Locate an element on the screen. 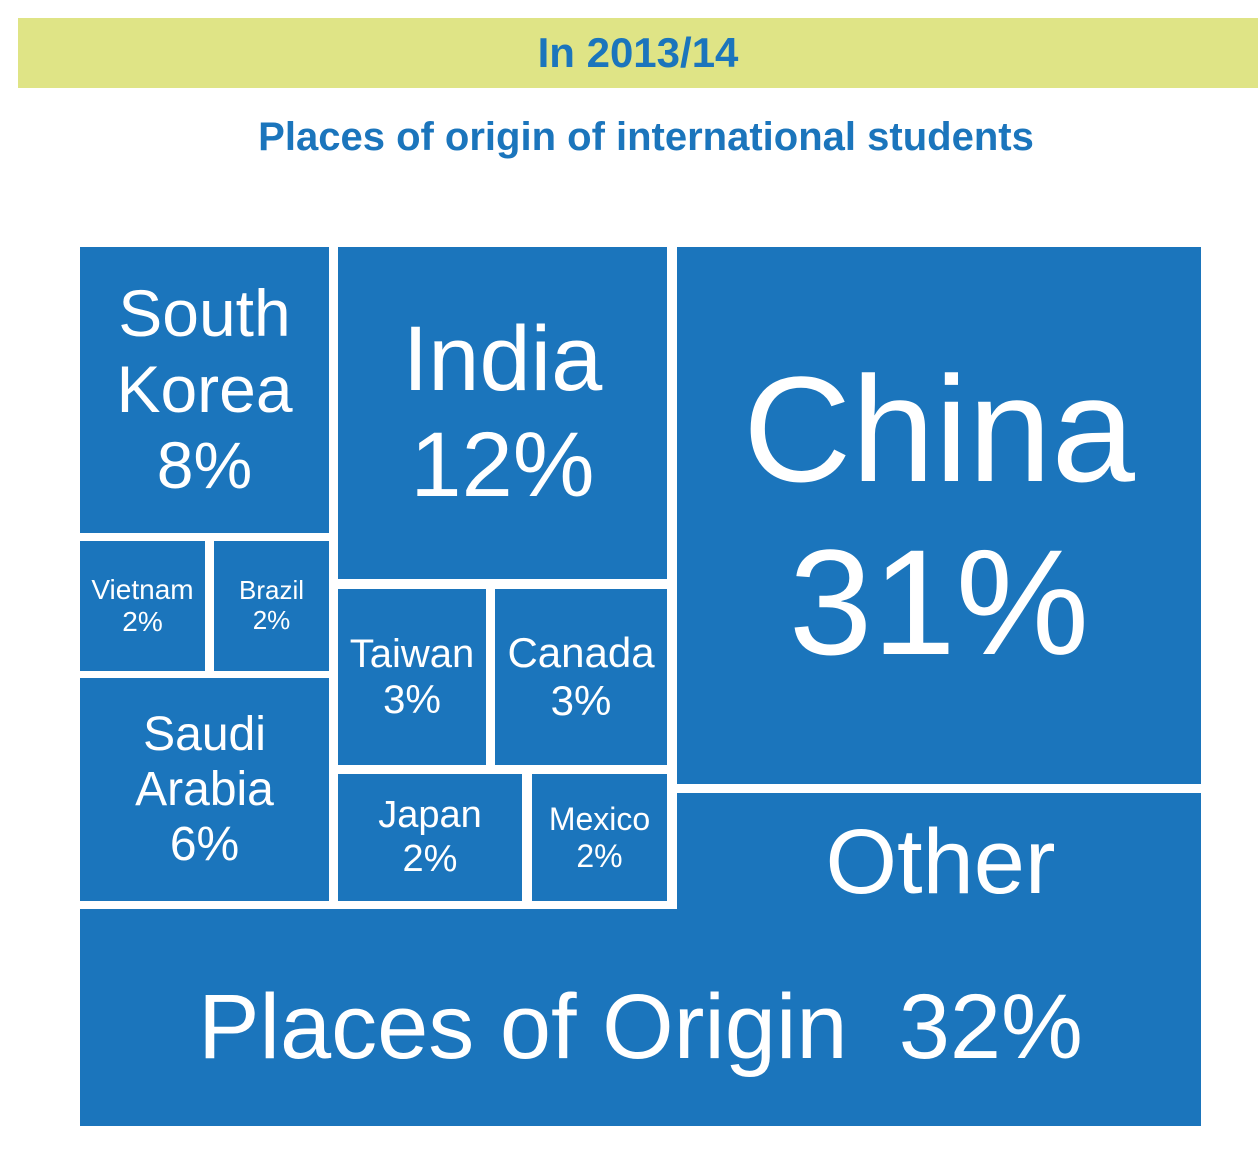 This screenshot has height=1156, width=1260. tile-label: India 12% is located at coordinates (502, 413).